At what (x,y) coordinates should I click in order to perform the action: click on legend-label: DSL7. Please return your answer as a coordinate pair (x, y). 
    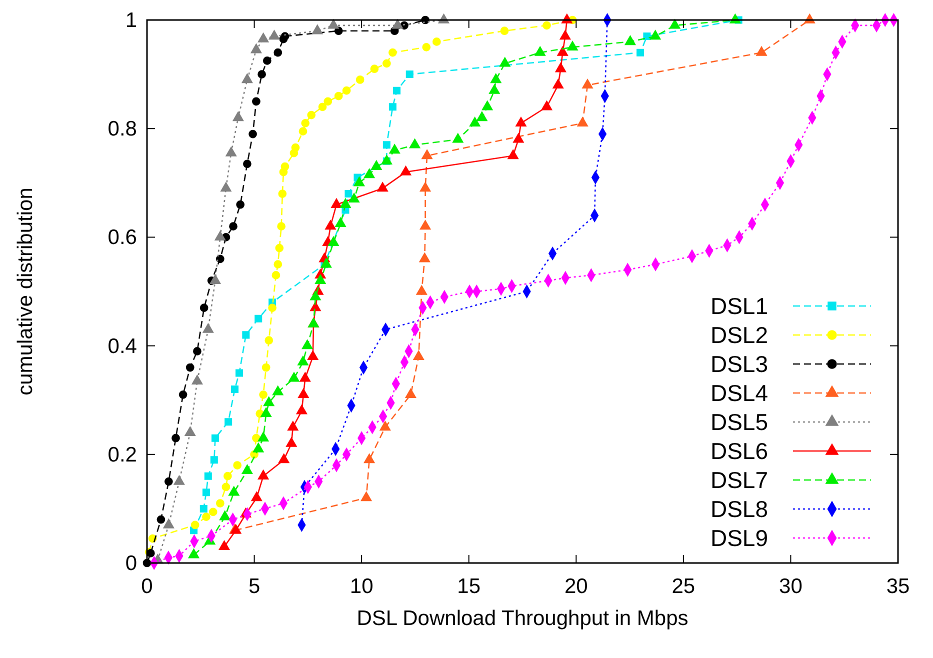
    Looking at the image, I should click on (739, 480).